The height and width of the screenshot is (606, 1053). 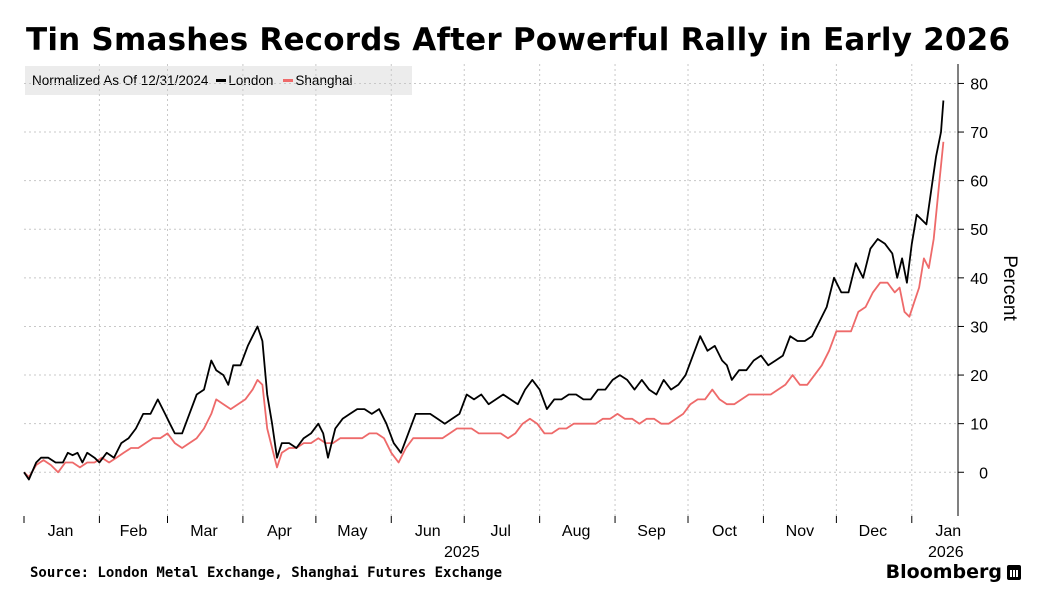 I want to click on y-tick-label-0: 0, so click(x=983, y=473).